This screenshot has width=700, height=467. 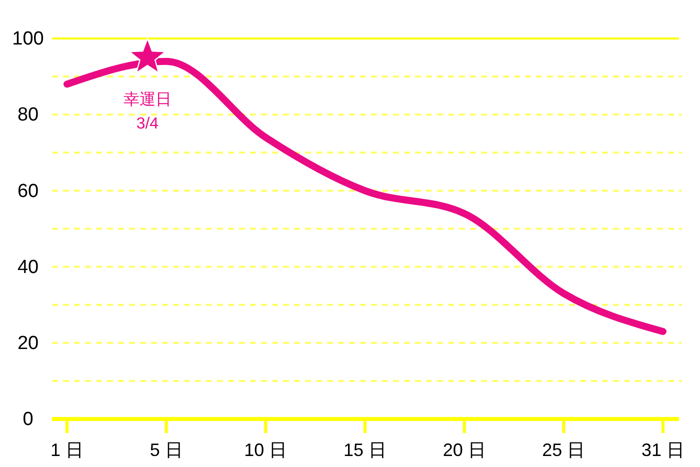 What do you see at coordinates (28, 115) in the screenshot?
I see `y-tick-label: 80` at bounding box center [28, 115].